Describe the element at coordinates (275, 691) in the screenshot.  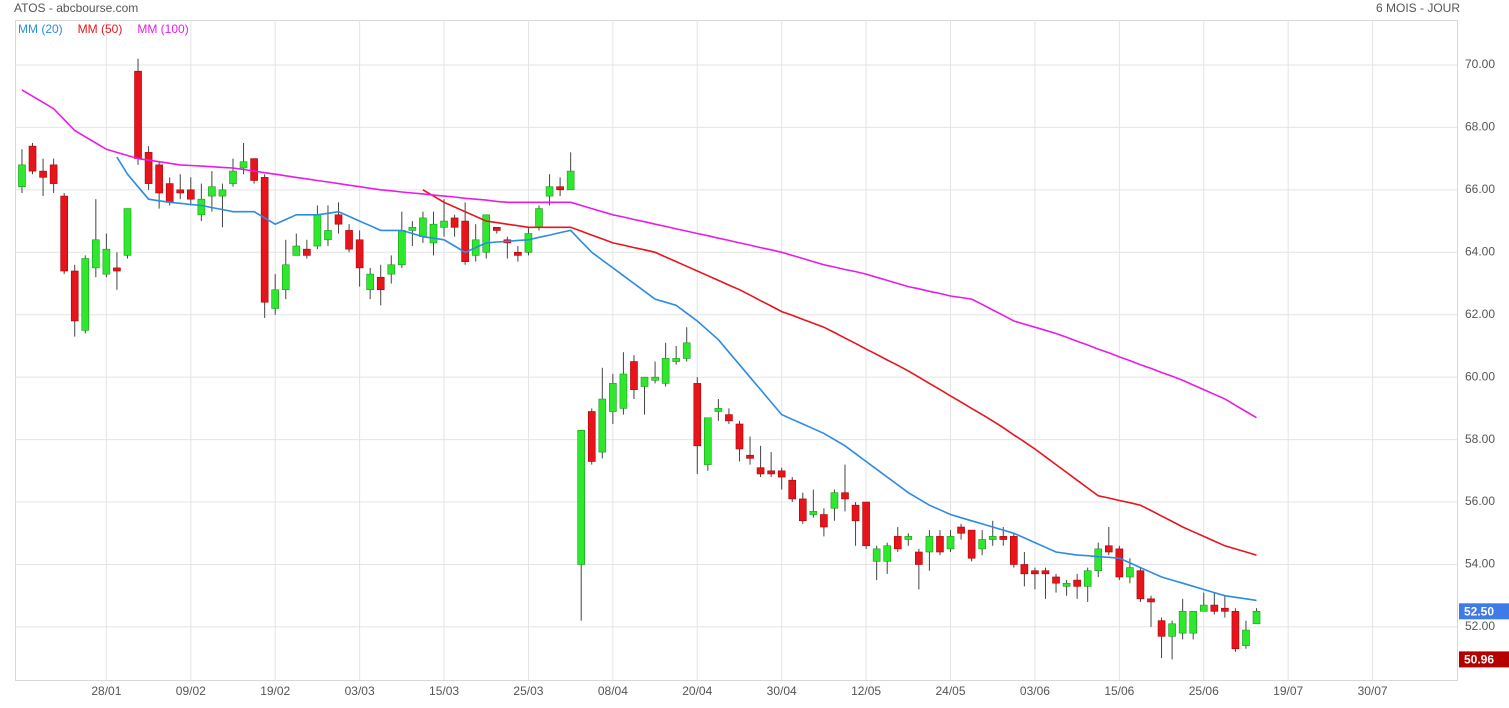
I see `x-tick-label: 19/02` at that location.